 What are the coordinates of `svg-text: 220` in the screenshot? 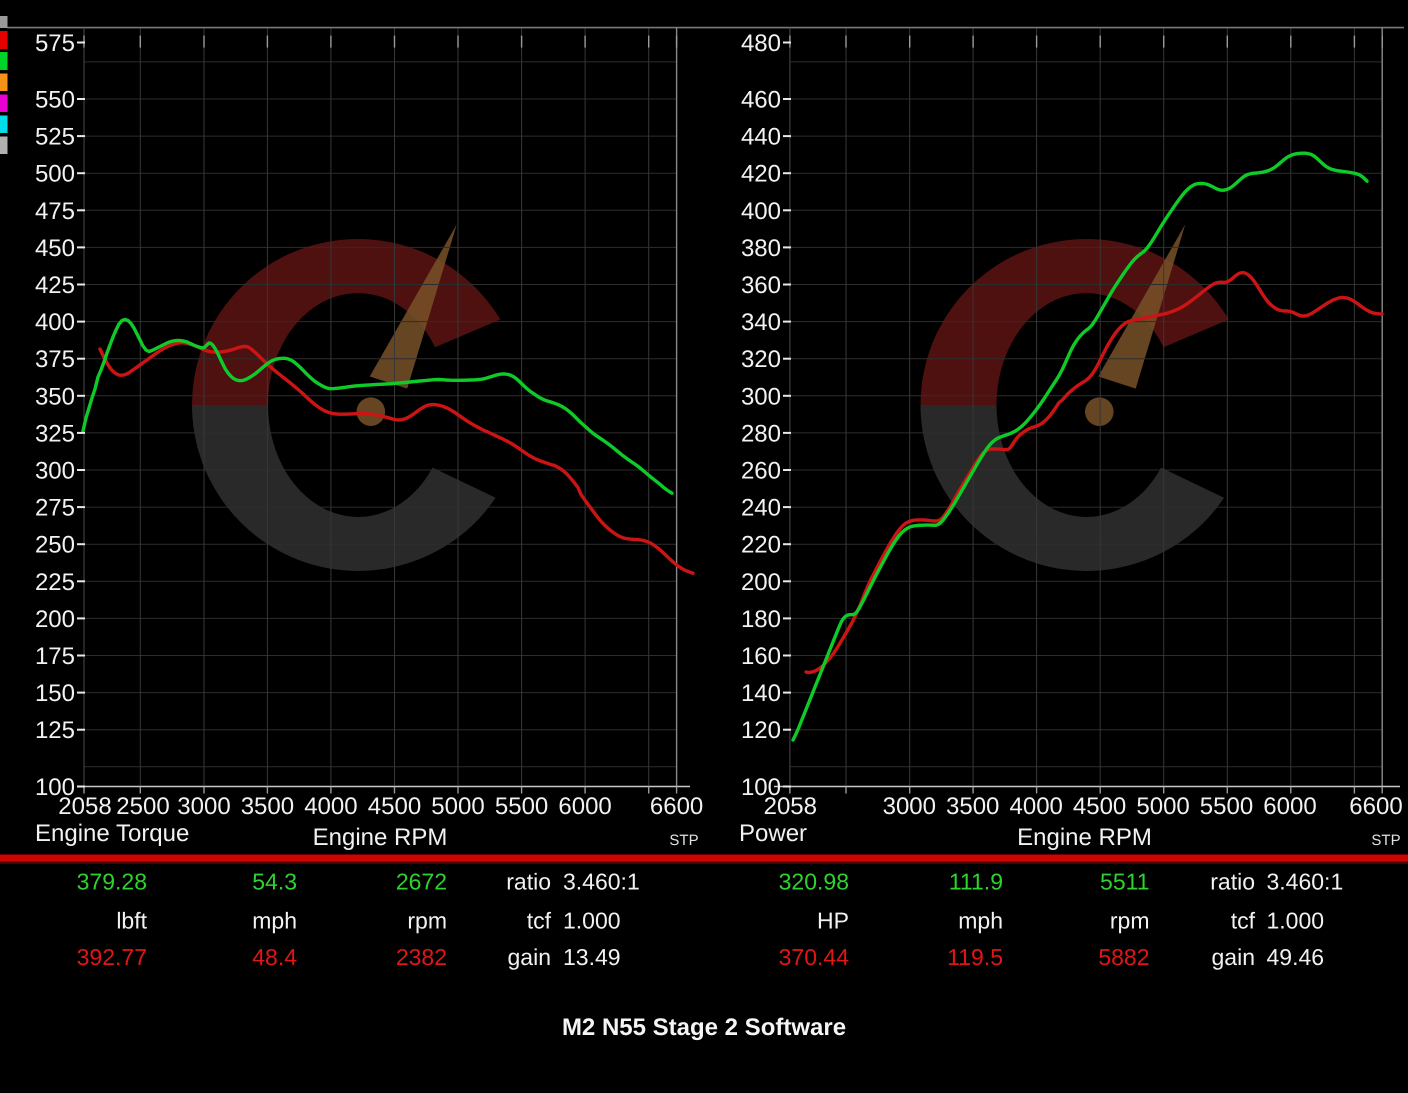 It's located at (761, 545).